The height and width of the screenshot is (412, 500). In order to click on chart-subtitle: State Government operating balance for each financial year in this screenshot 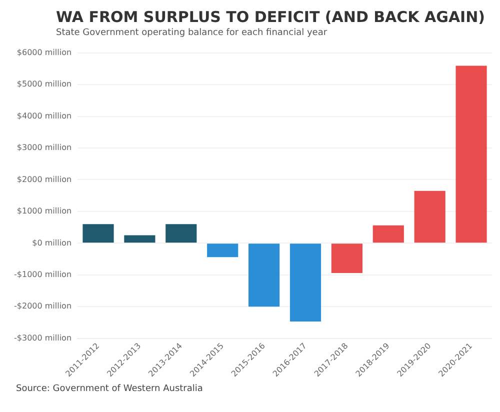, I will do `click(192, 33)`.